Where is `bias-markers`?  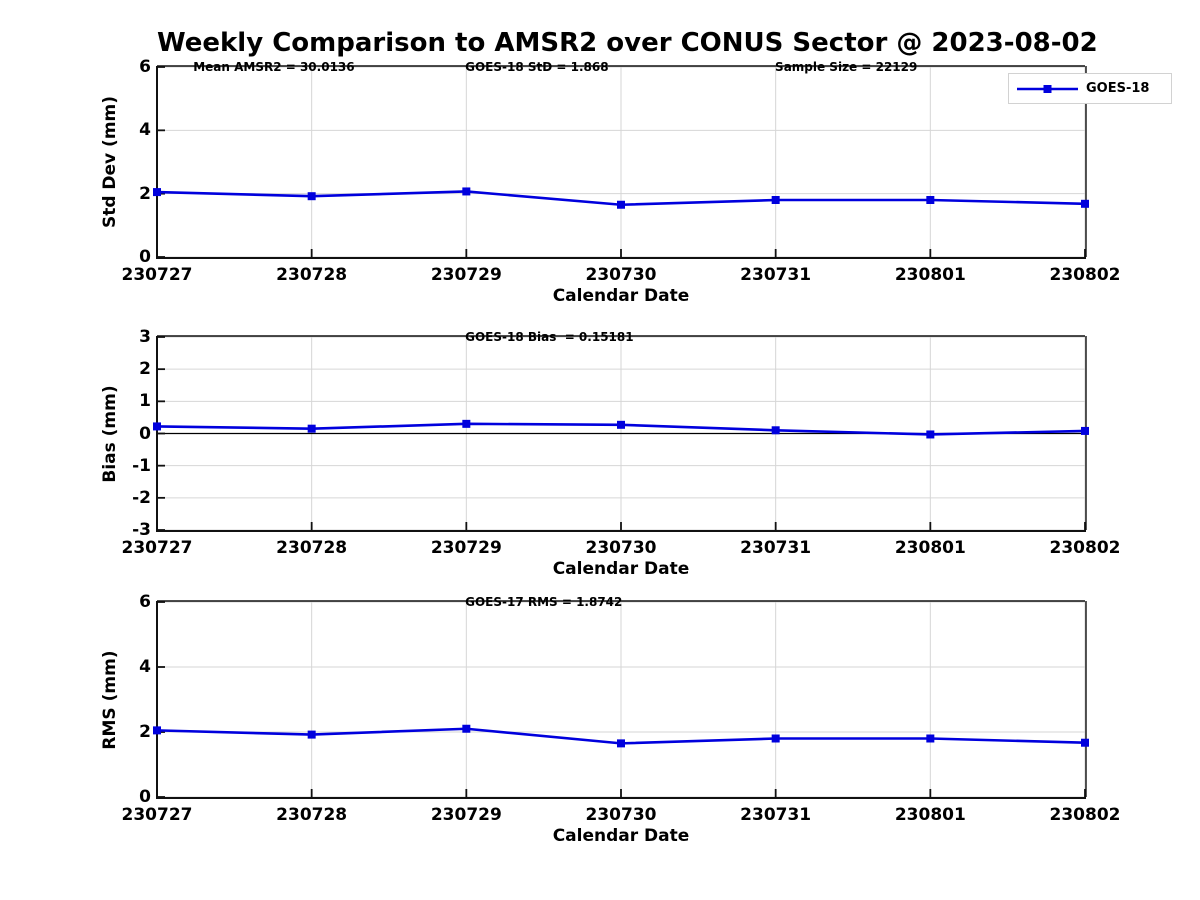
bias-markers is located at coordinates (621, 429).